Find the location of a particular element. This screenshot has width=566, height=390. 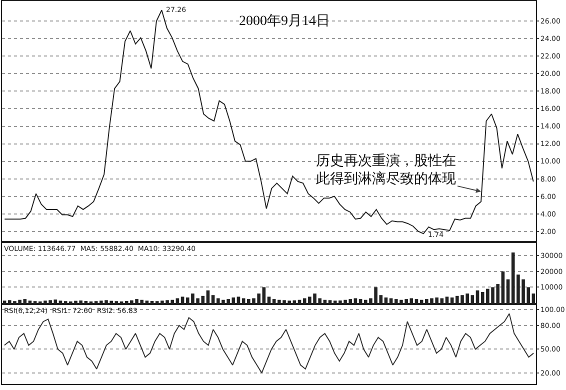

line-series is located at coordinates (269, 343).